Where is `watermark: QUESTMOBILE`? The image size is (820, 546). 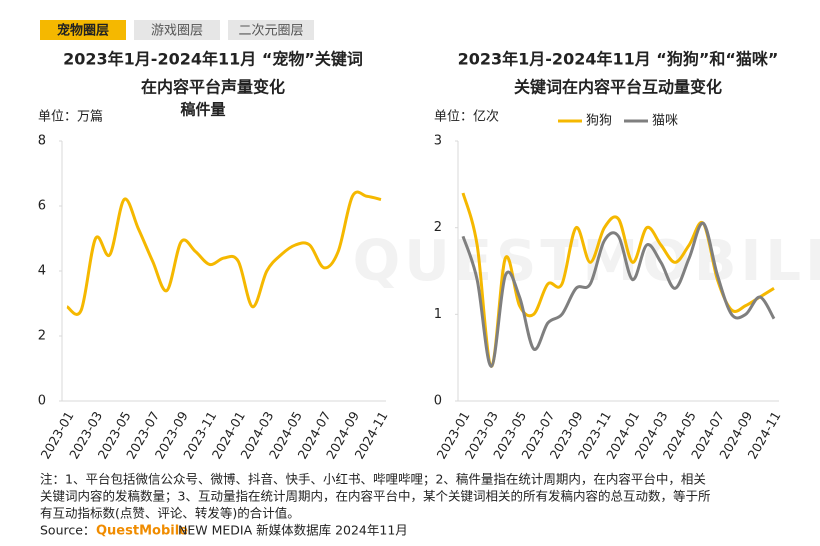 watermark: QUESTMOBILE is located at coordinates (586, 261).